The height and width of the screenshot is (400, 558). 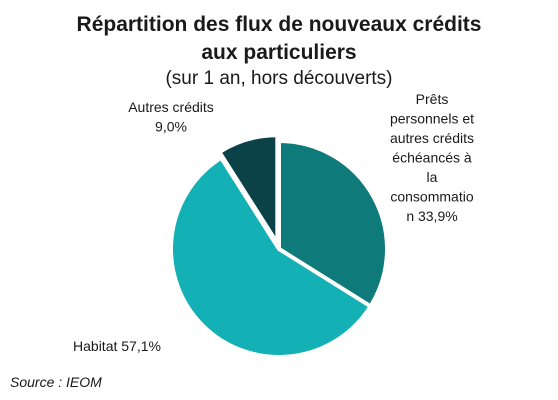 I want to click on chart-subtitle: (sur 1 an, hors découverts), so click(x=278, y=78).